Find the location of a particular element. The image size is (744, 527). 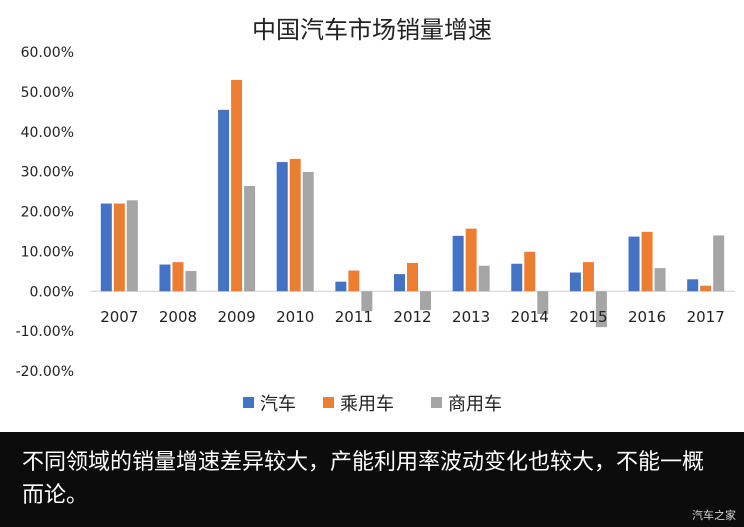

x-tick-label: 2011 is located at coordinates (354, 317).